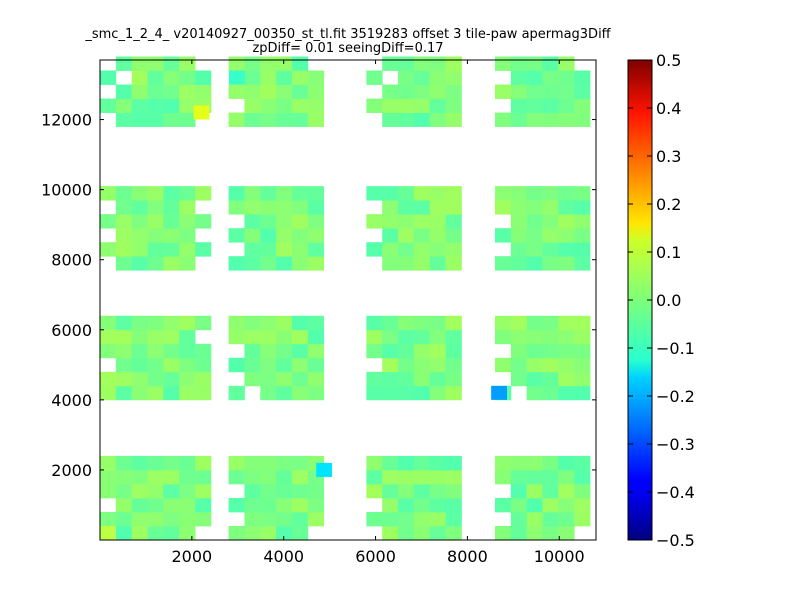 The image size is (800, 600). Describe the element at coordinates (467, 556) in the screenshot. I see `x-tick-label: 8000` at that location.